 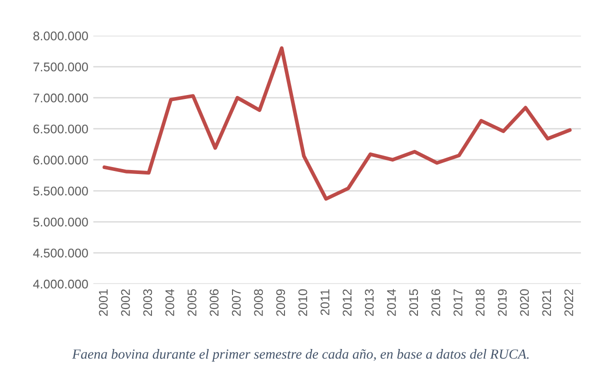 What do you see at coordinates (169, 302) in the screenshot?
I see `x-tick-label: 2004` at bounding box center [169, 302].